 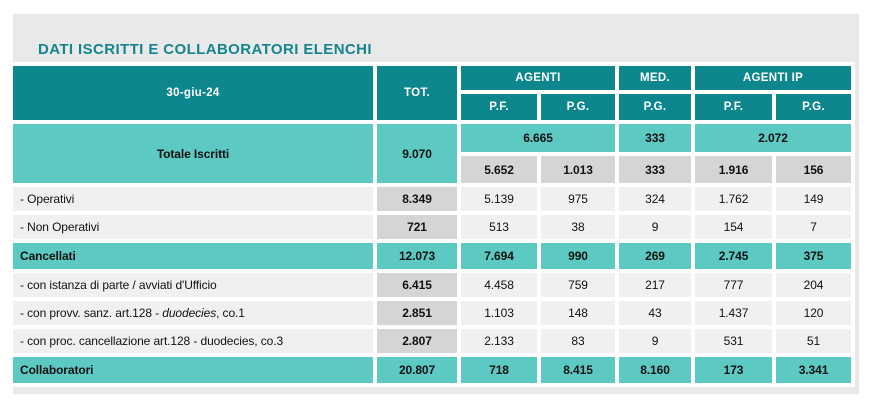 I want to click on cell-value: 1.103, so click(x=499, y=313).